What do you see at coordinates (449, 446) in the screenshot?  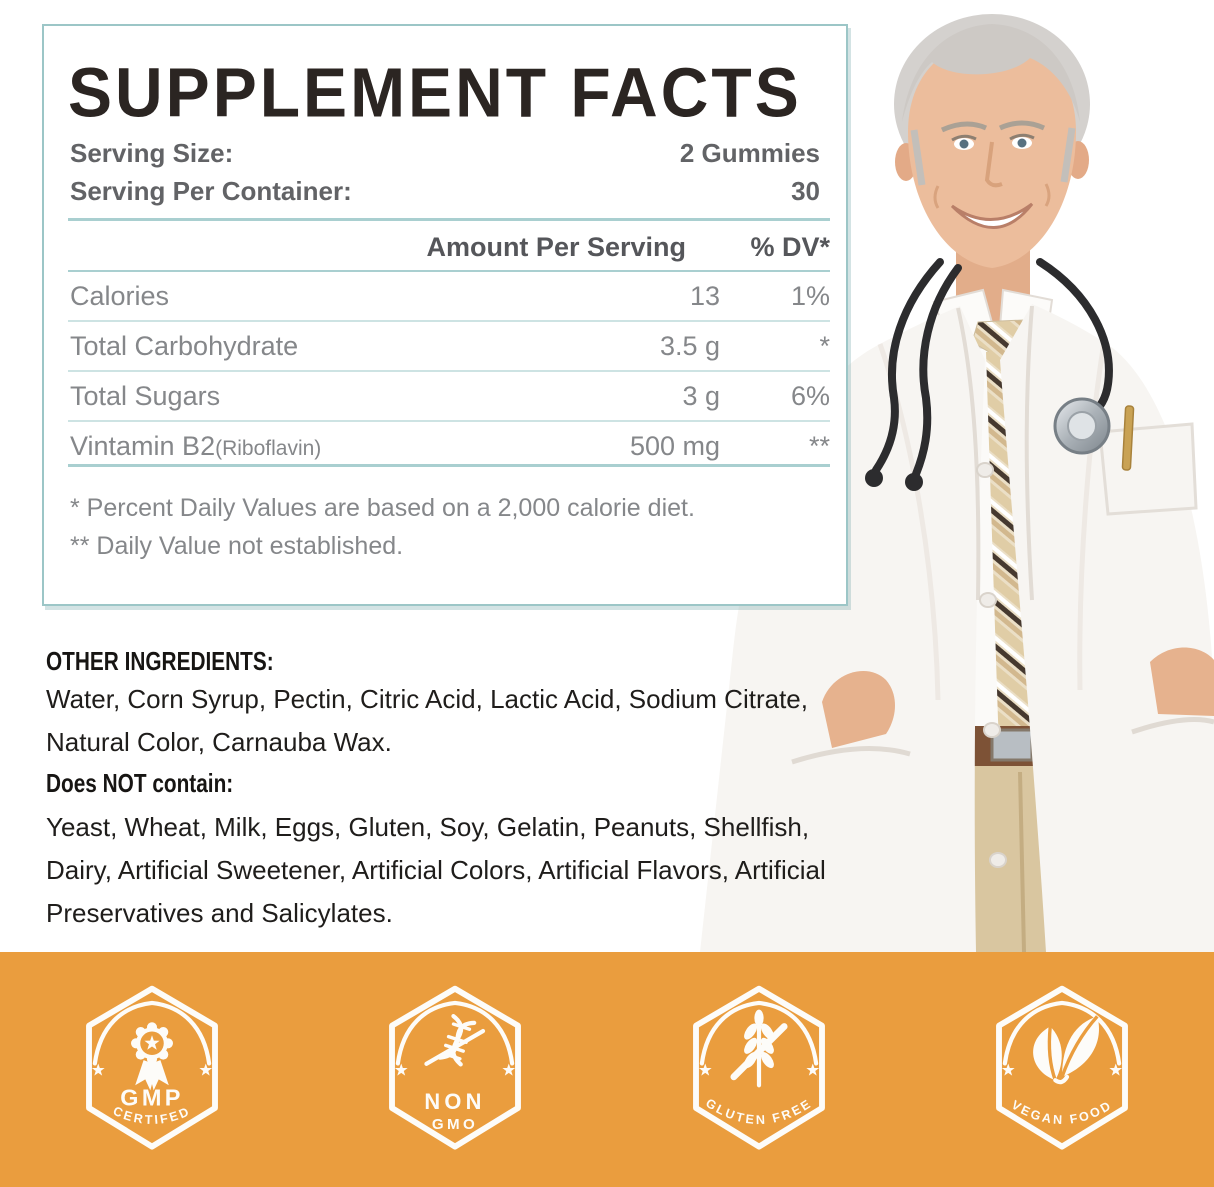 I see `table-row: Vintamin B2(Riboflavin) 500 mg **` at bounding box center [449, 446].